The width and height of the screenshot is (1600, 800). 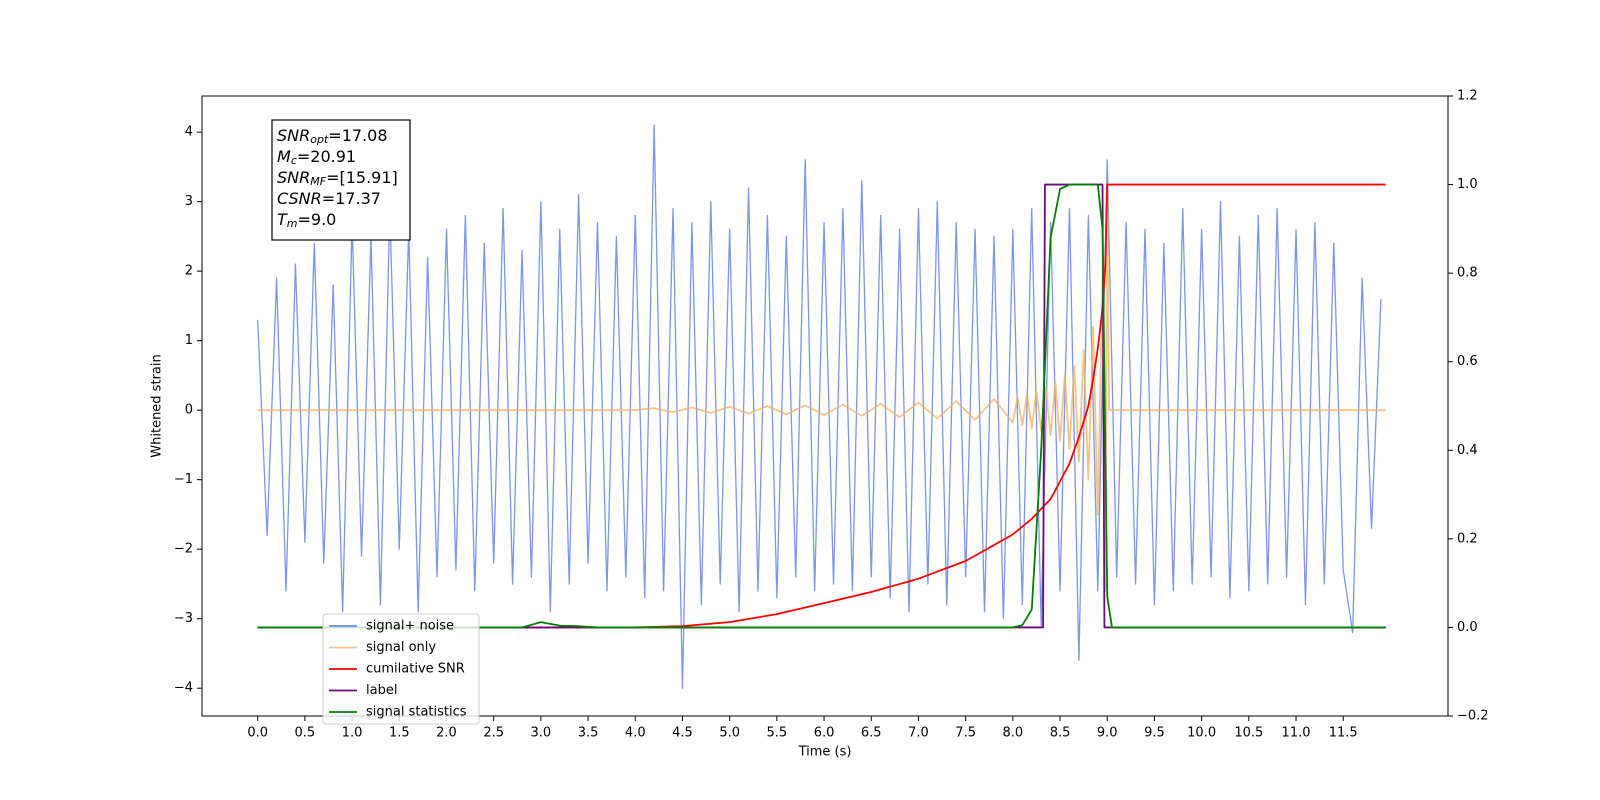 What do you see at coordinates (777, 733) in the screenshot?
I see `x-tick-label: 5.5` at bounding box center [777, 733].